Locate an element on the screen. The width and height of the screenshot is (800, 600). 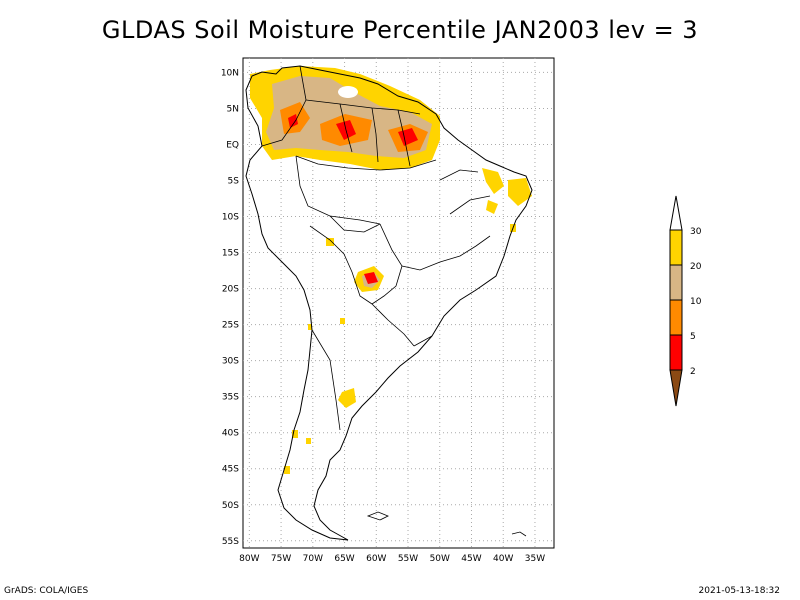
y-tick-label: 5N is located at coordinates (233, 109).